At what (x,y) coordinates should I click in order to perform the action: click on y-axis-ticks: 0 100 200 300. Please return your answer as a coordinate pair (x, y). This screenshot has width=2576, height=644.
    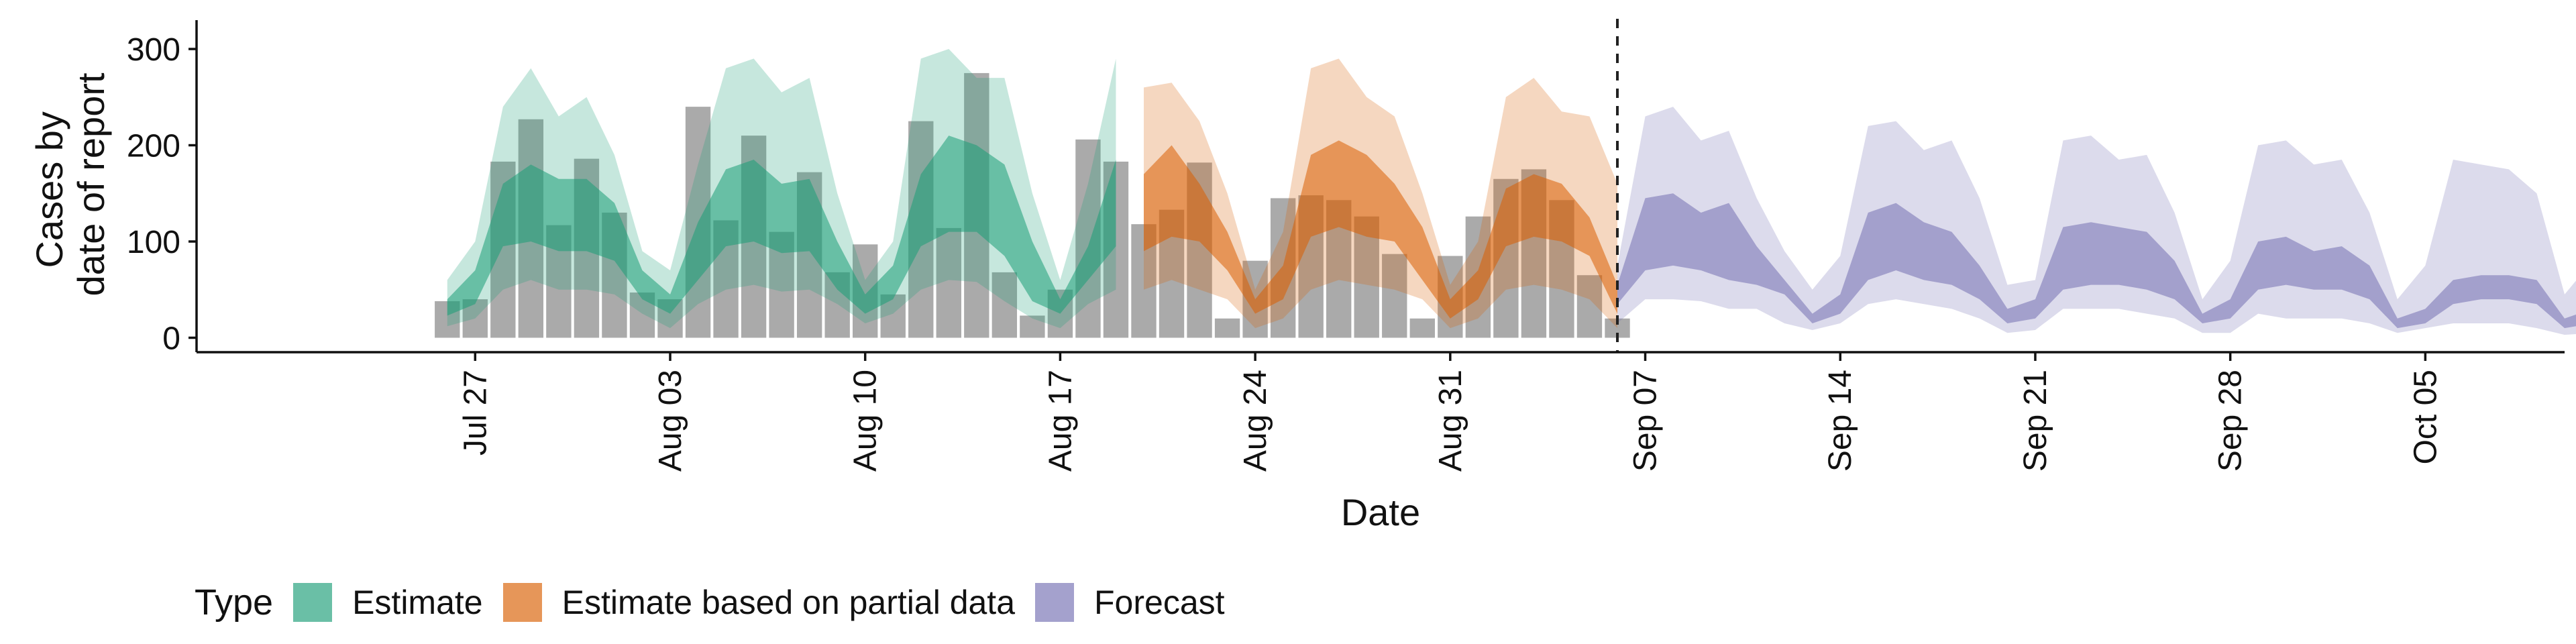
    Looking at the image, I should click on (162, 194).